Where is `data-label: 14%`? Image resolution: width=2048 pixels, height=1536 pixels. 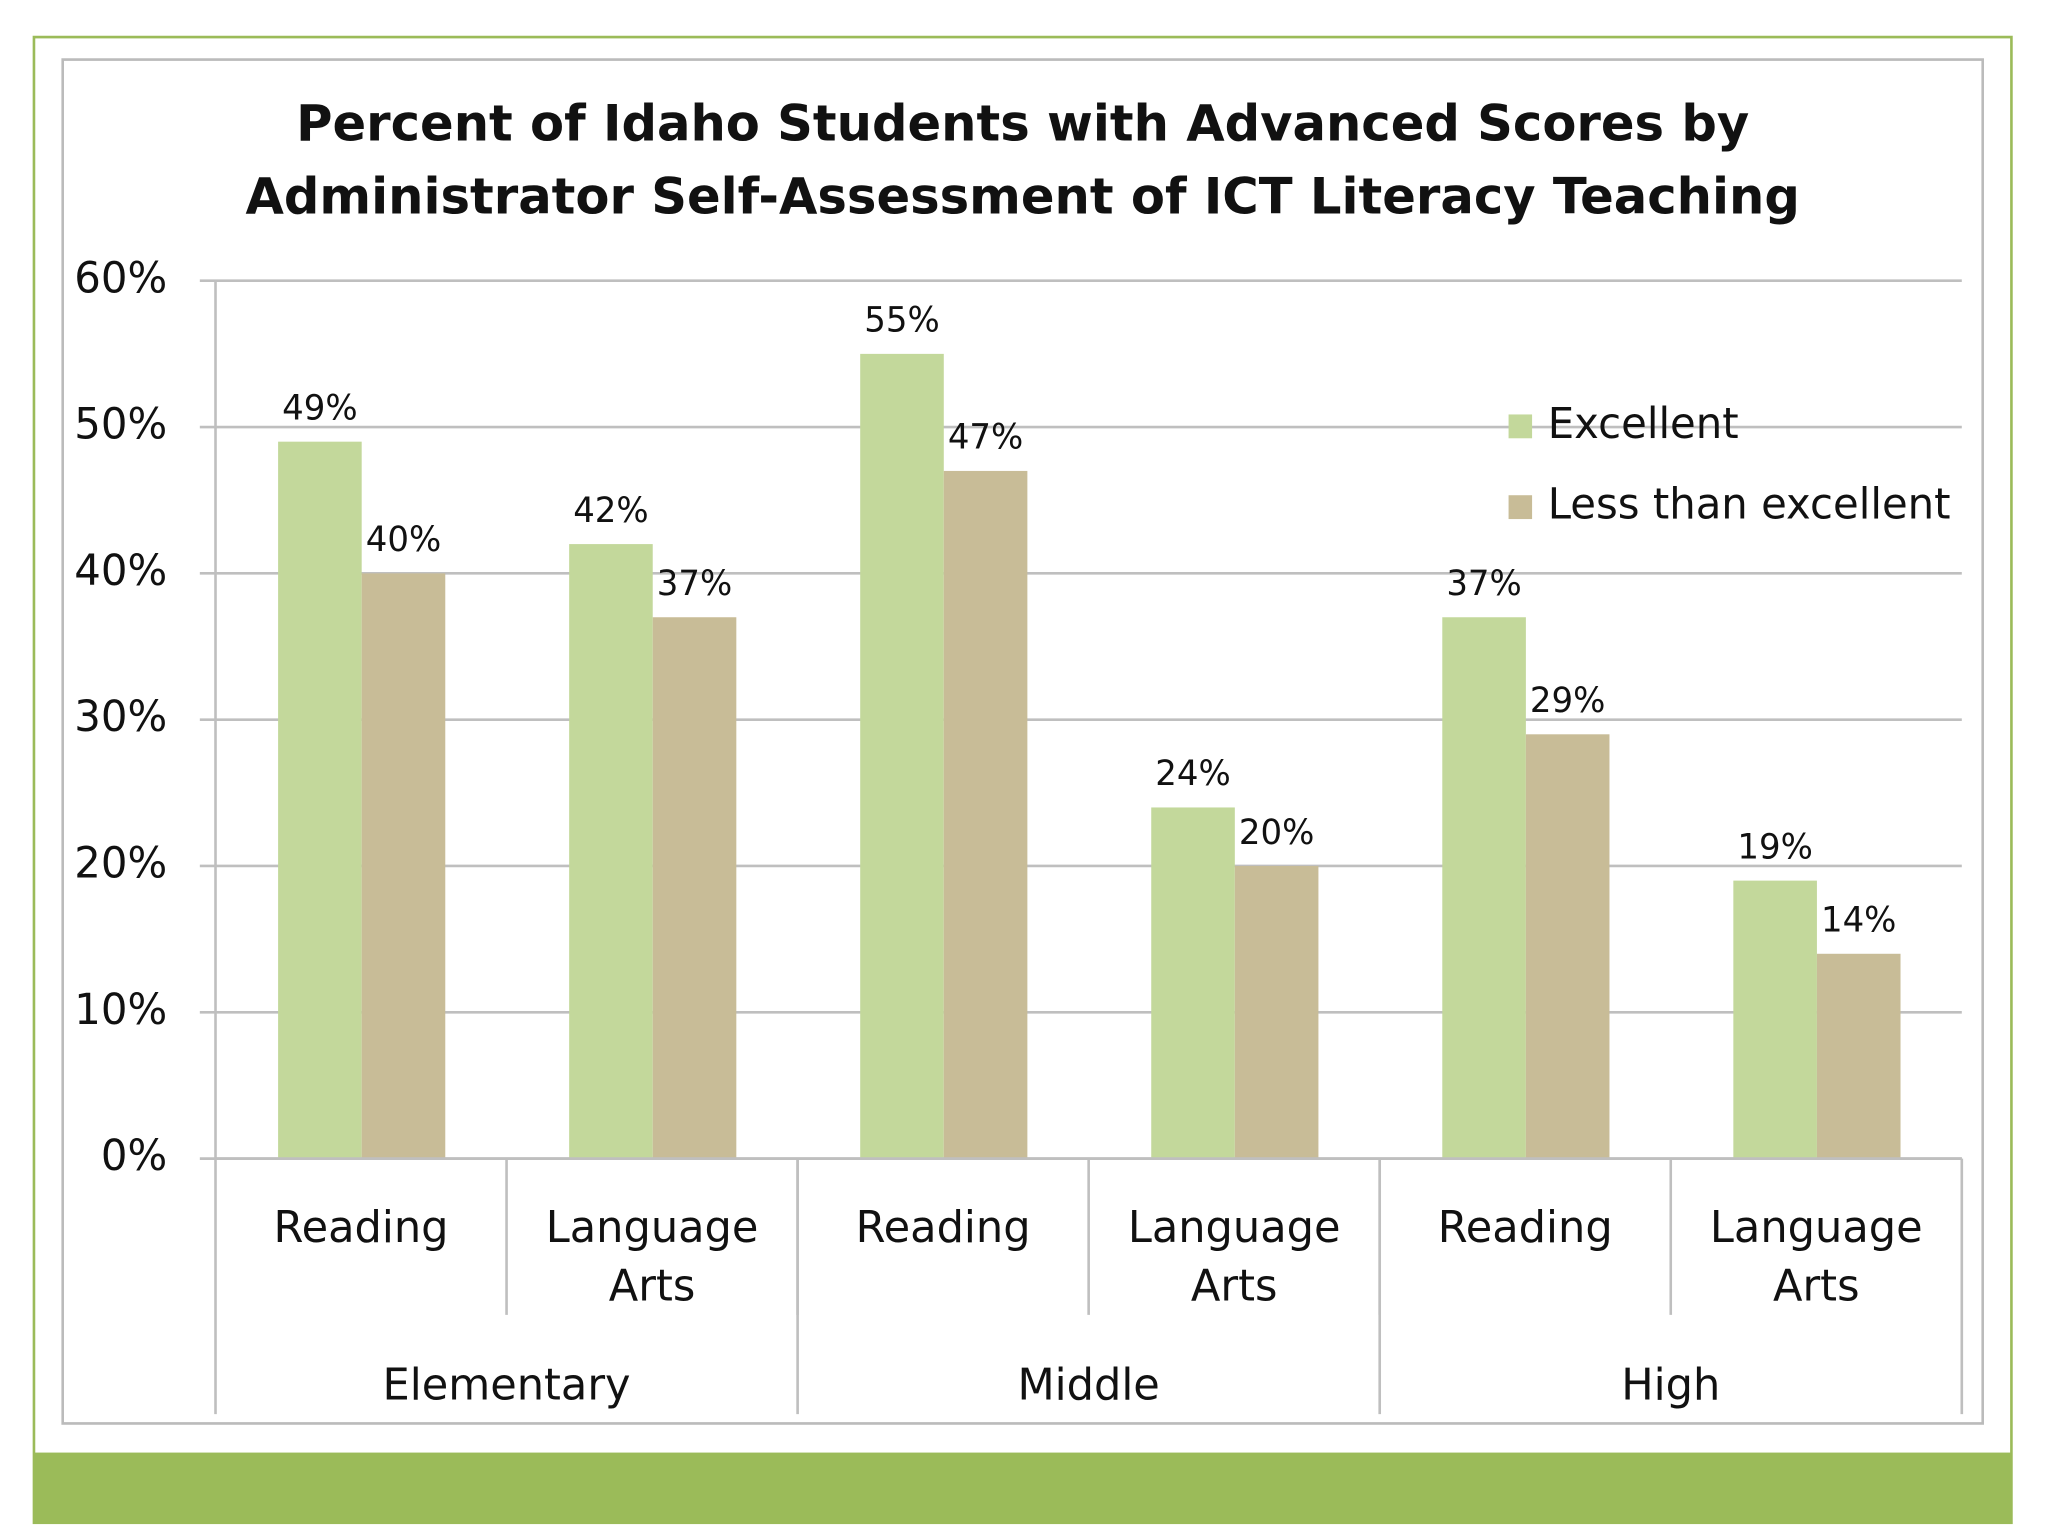 data-label: 14% is located at coordinates (1858, 920).